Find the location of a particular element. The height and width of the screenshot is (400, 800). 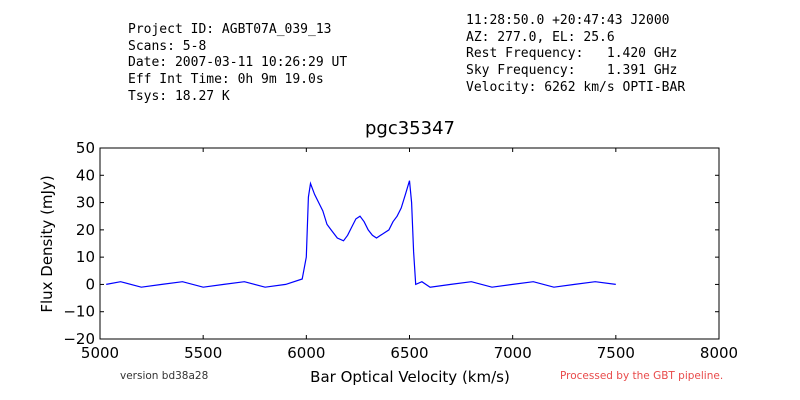

x-tick-label: 7500 is located at coordinates (616, 353).